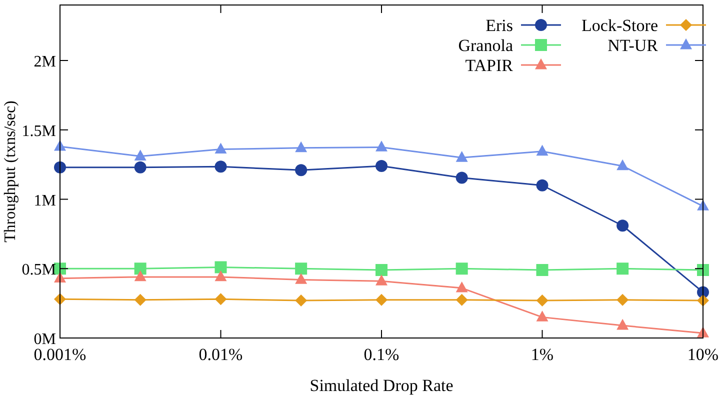 This screenshot has width=722, height=405. What do you see at coordinates (486, 45) in the screenshot?
I see `legend-label: Granola` at bounding box center [486, 45].